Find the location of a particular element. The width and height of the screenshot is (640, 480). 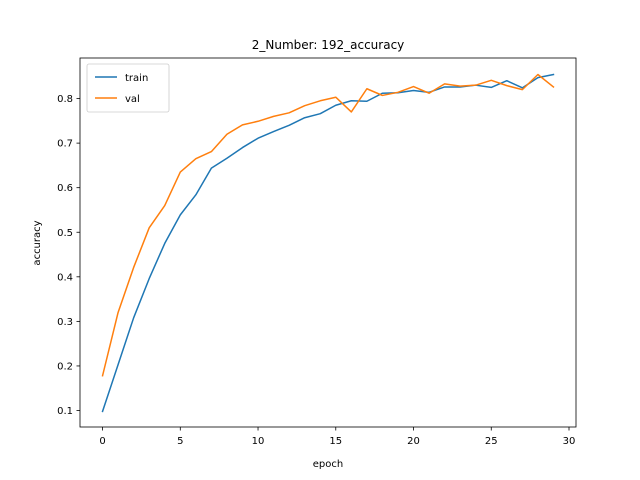

x-tick-label-15: 15 is located at coordinates (335, 441).